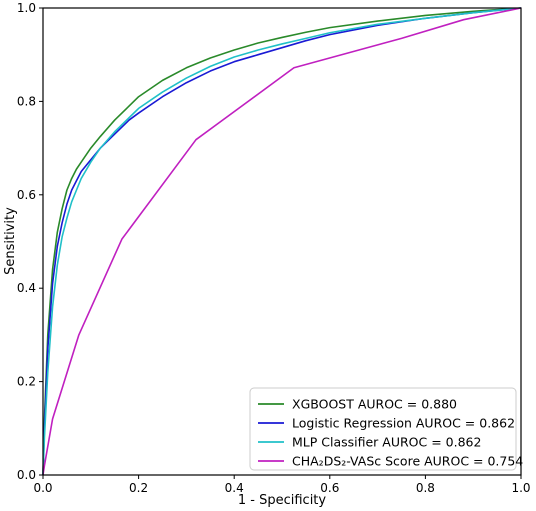 Image resolution: width=536 pixels, height=511 pixels. I want to click on y-tick-label: 0.4, so click(26, 288).